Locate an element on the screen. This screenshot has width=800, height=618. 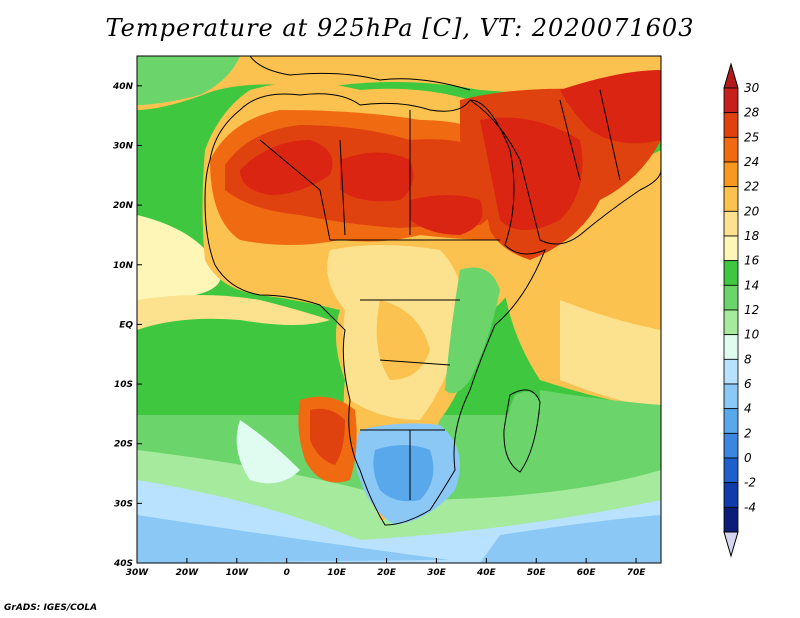
x-tick-label: 70E is located at coordinates (637, 573).